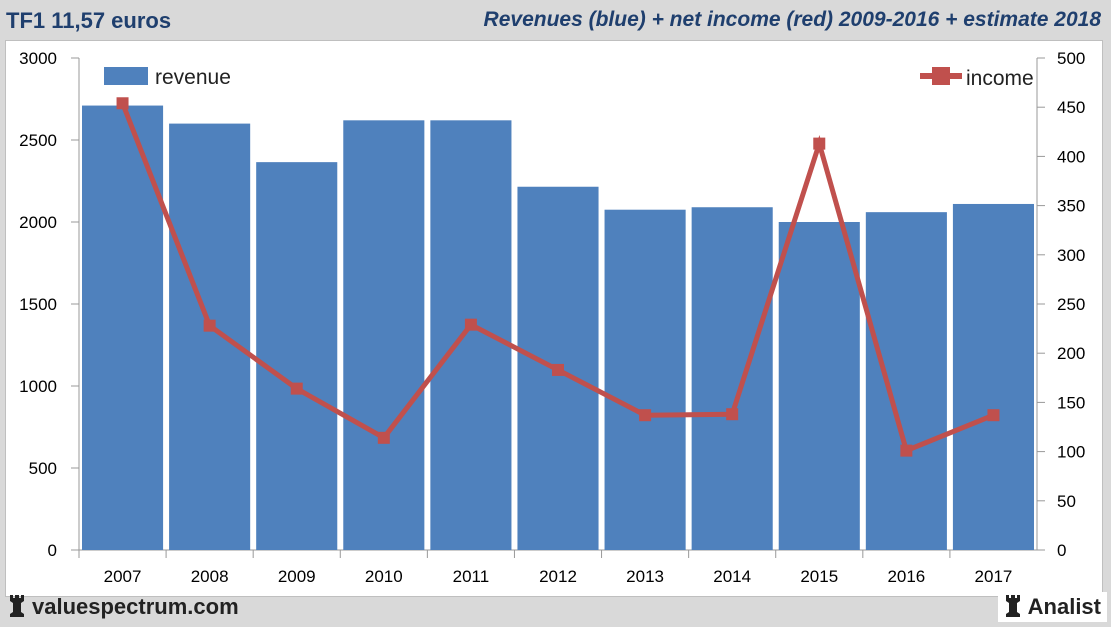 The height and width of the screenshot is (627, 1111). Describe the element at coordinates (993, 415) in the screenshot. I see `point-income-2017` at that location.